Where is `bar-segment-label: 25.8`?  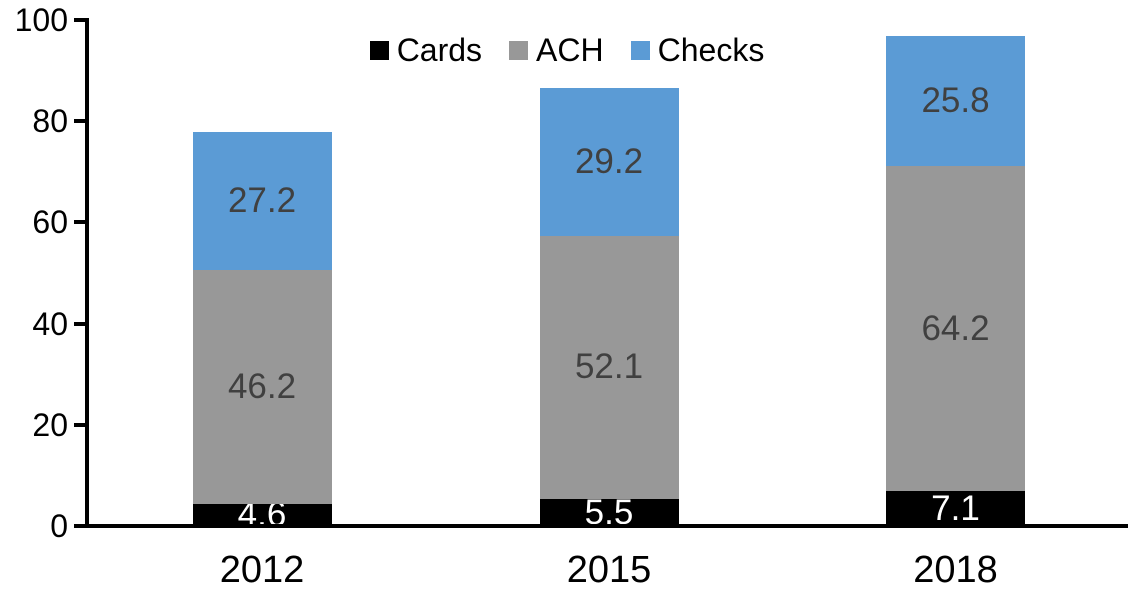 bar-segment-label: 25.8 is located at coordinates (955, 100).